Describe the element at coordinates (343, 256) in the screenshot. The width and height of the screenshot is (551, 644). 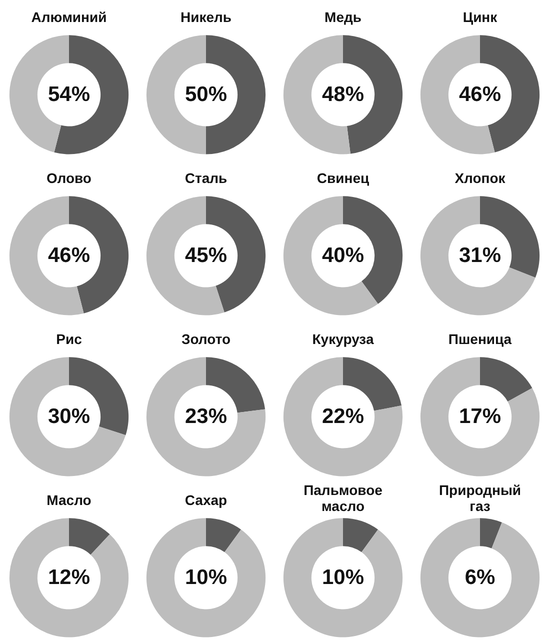
I see `text: 40%` at that location.